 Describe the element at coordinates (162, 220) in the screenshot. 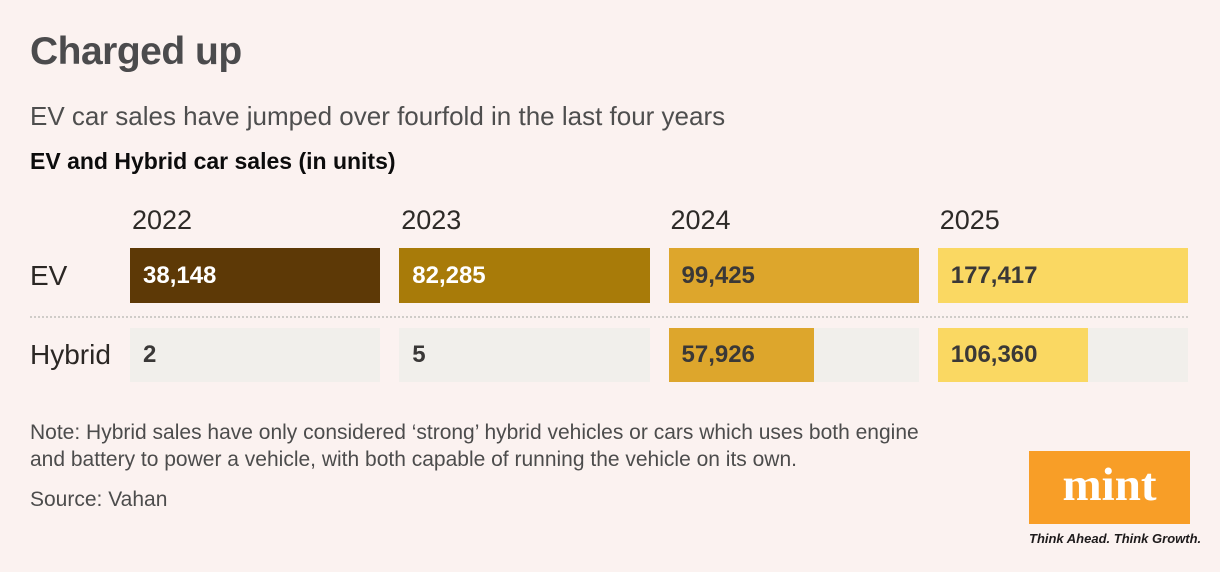

I see `year-label-2022: 2022` at that location.